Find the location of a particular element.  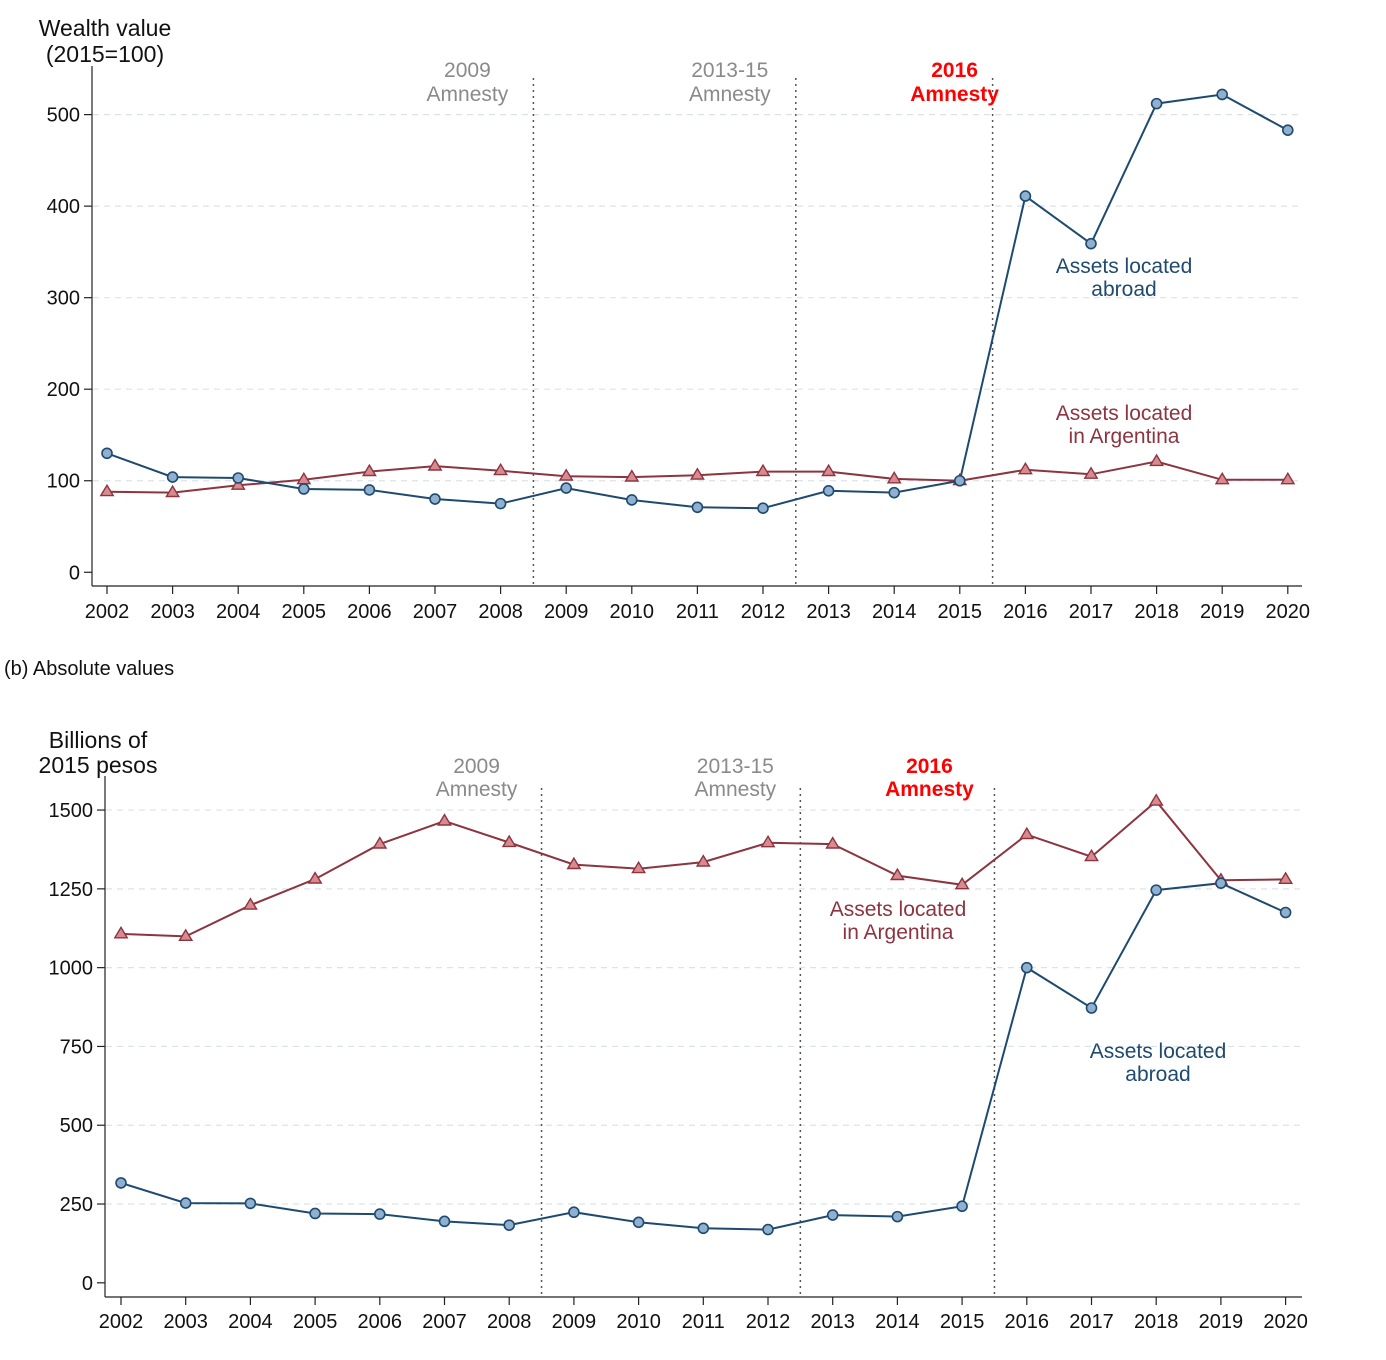

y-axis-title: Wealth value is located at coordinates (105, 28).